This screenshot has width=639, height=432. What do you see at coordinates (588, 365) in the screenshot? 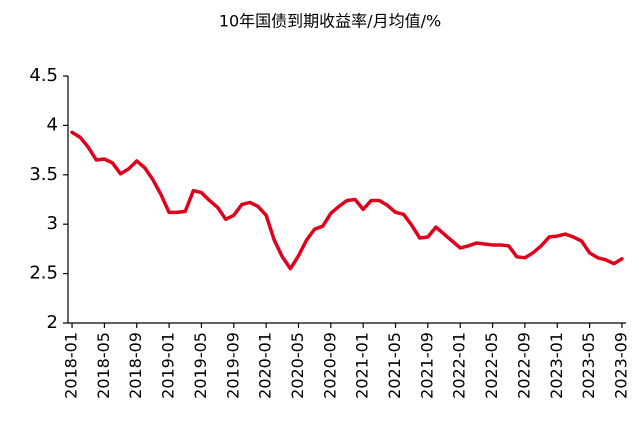
I see `x-tick-label: 2023-05` at bounding box center [588, 365].